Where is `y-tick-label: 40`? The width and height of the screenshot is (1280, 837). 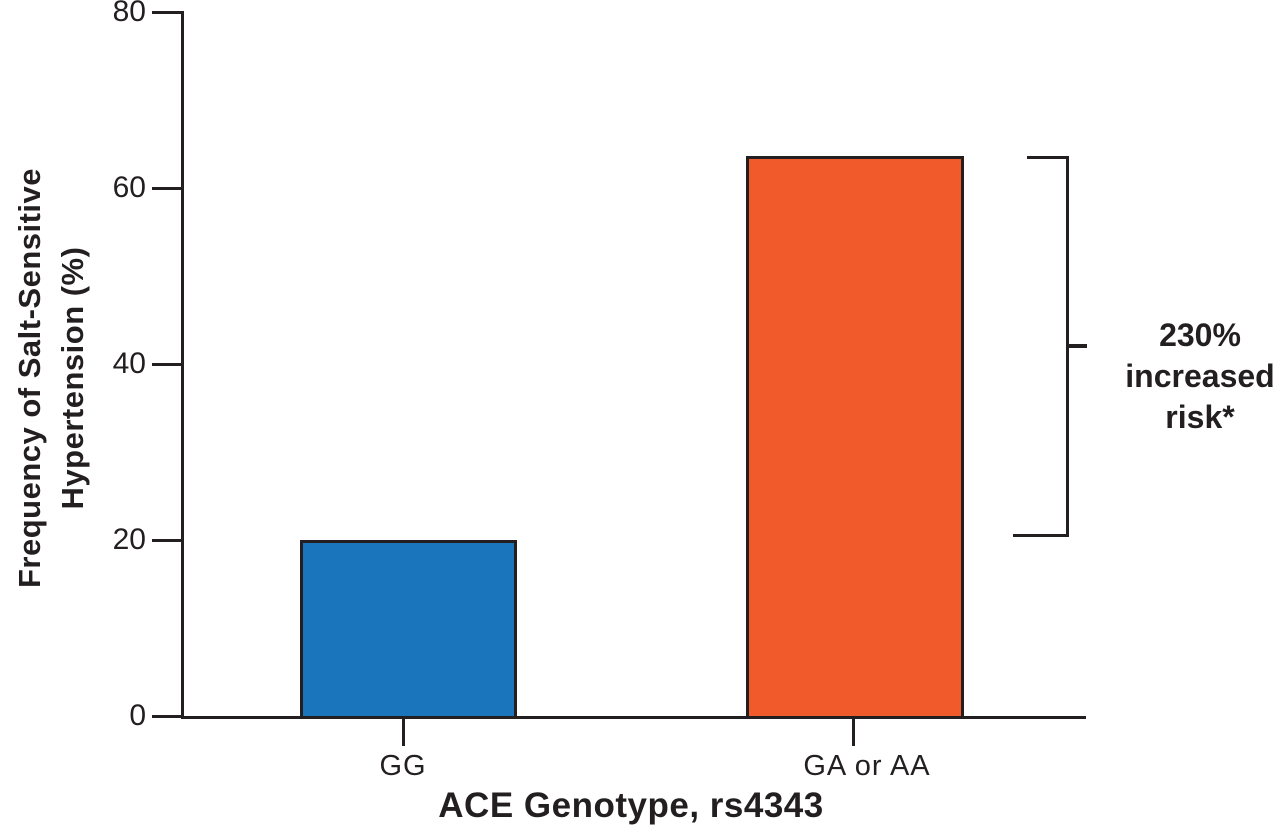
y-tick-label: 40 is located at coordinates (129, 363).